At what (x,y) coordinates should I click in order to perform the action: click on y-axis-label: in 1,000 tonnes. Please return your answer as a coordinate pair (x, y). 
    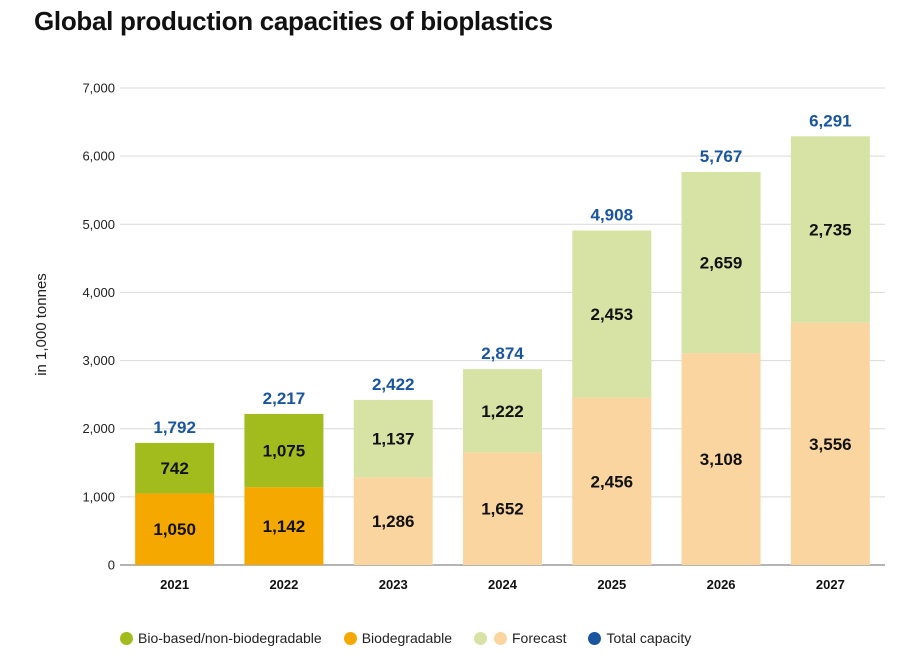
    Looking at the image, I should click on (41, 324).